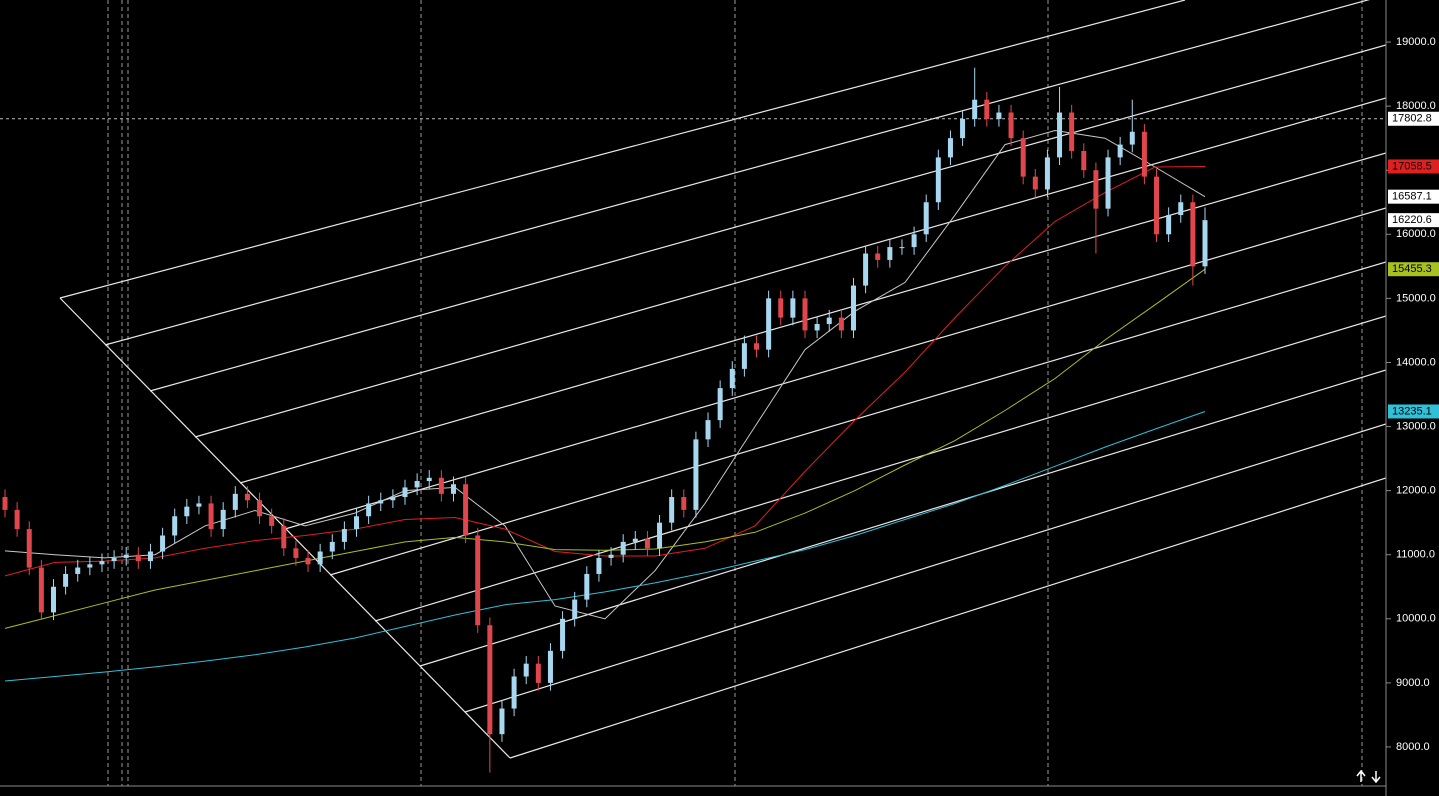 The width and height of the screenshot is (1439, 796). I want to click on price-label: 16587.1, so click(1412, 197).